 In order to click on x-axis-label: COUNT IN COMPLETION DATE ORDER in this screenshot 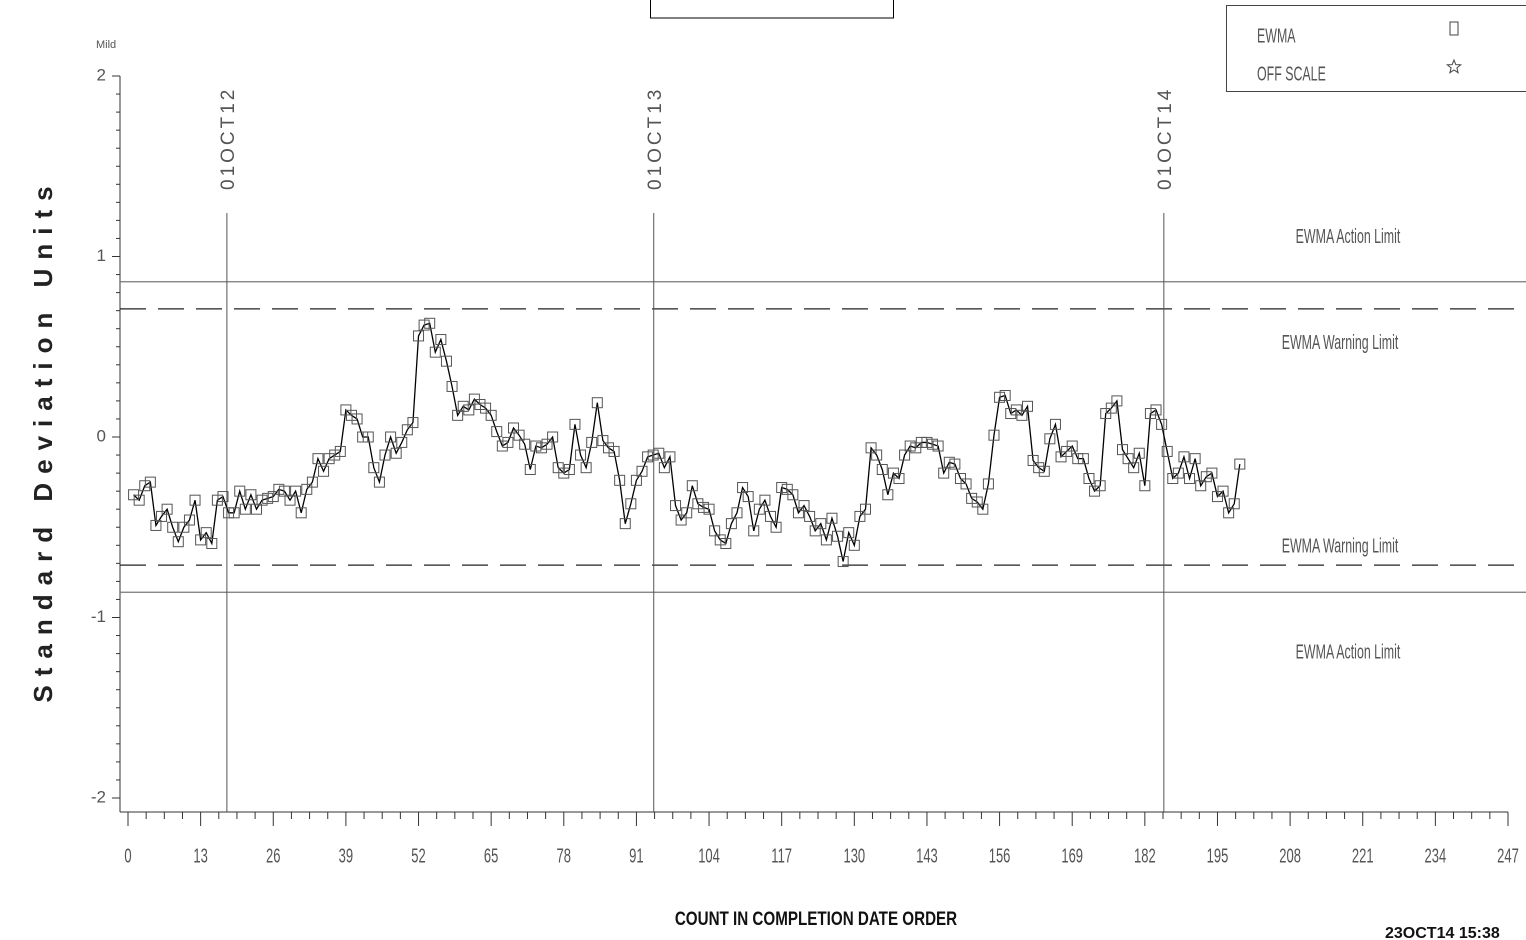, I will do `click(816, 918)`.